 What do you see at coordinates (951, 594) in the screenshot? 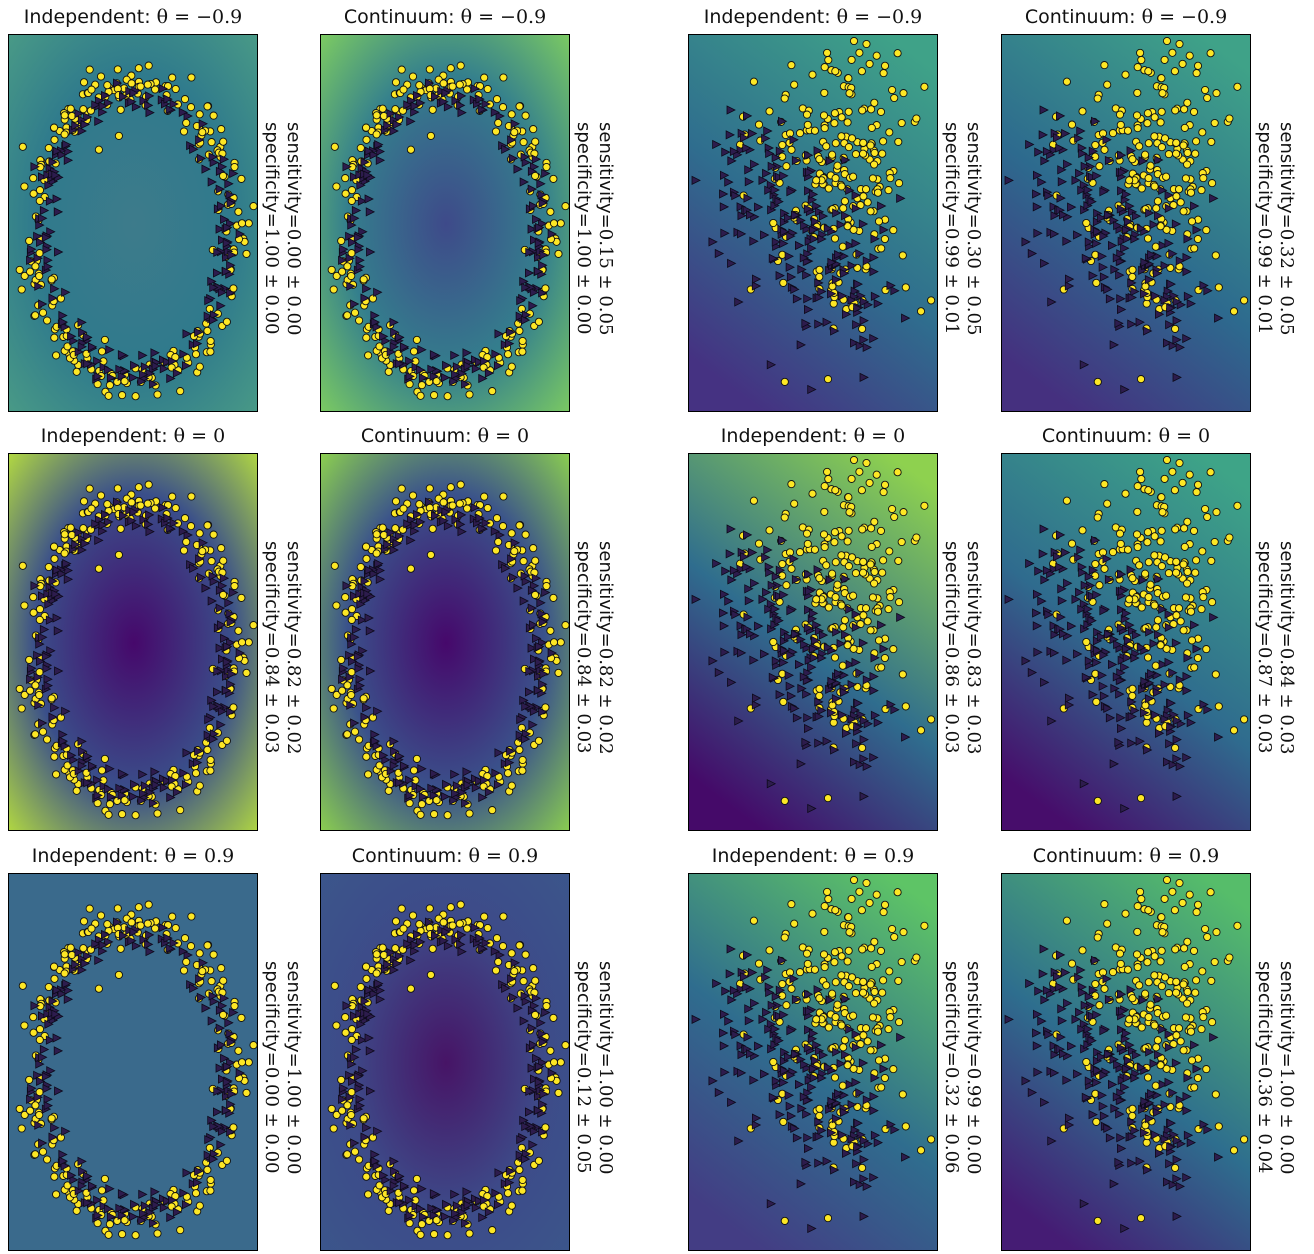
I see `specificity-label: specificity=` at bounding box center [951, 594].